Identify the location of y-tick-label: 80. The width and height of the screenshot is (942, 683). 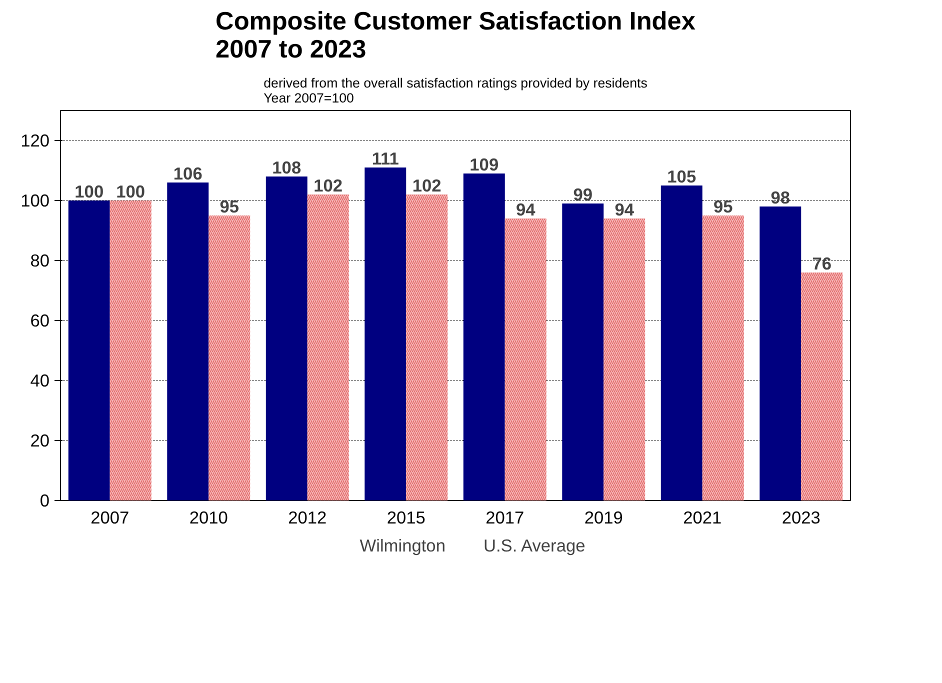
(40, 260).